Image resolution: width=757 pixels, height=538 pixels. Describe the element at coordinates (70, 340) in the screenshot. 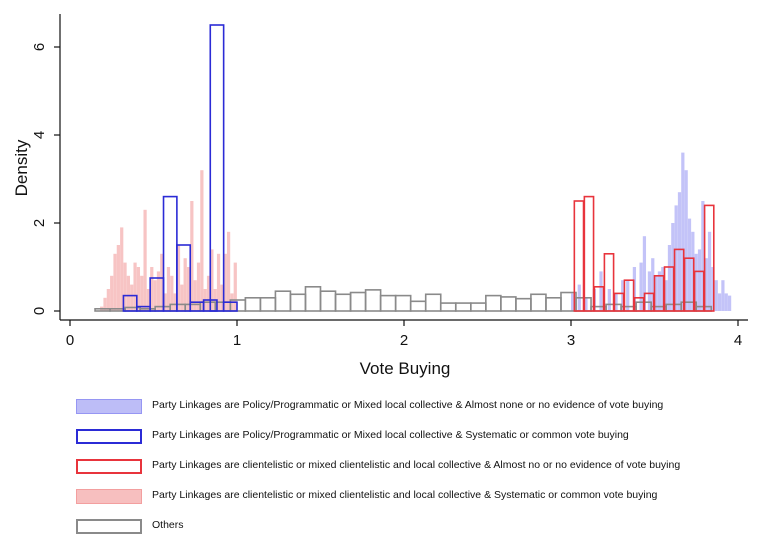

I see `x-tick-label: 0` at that location.